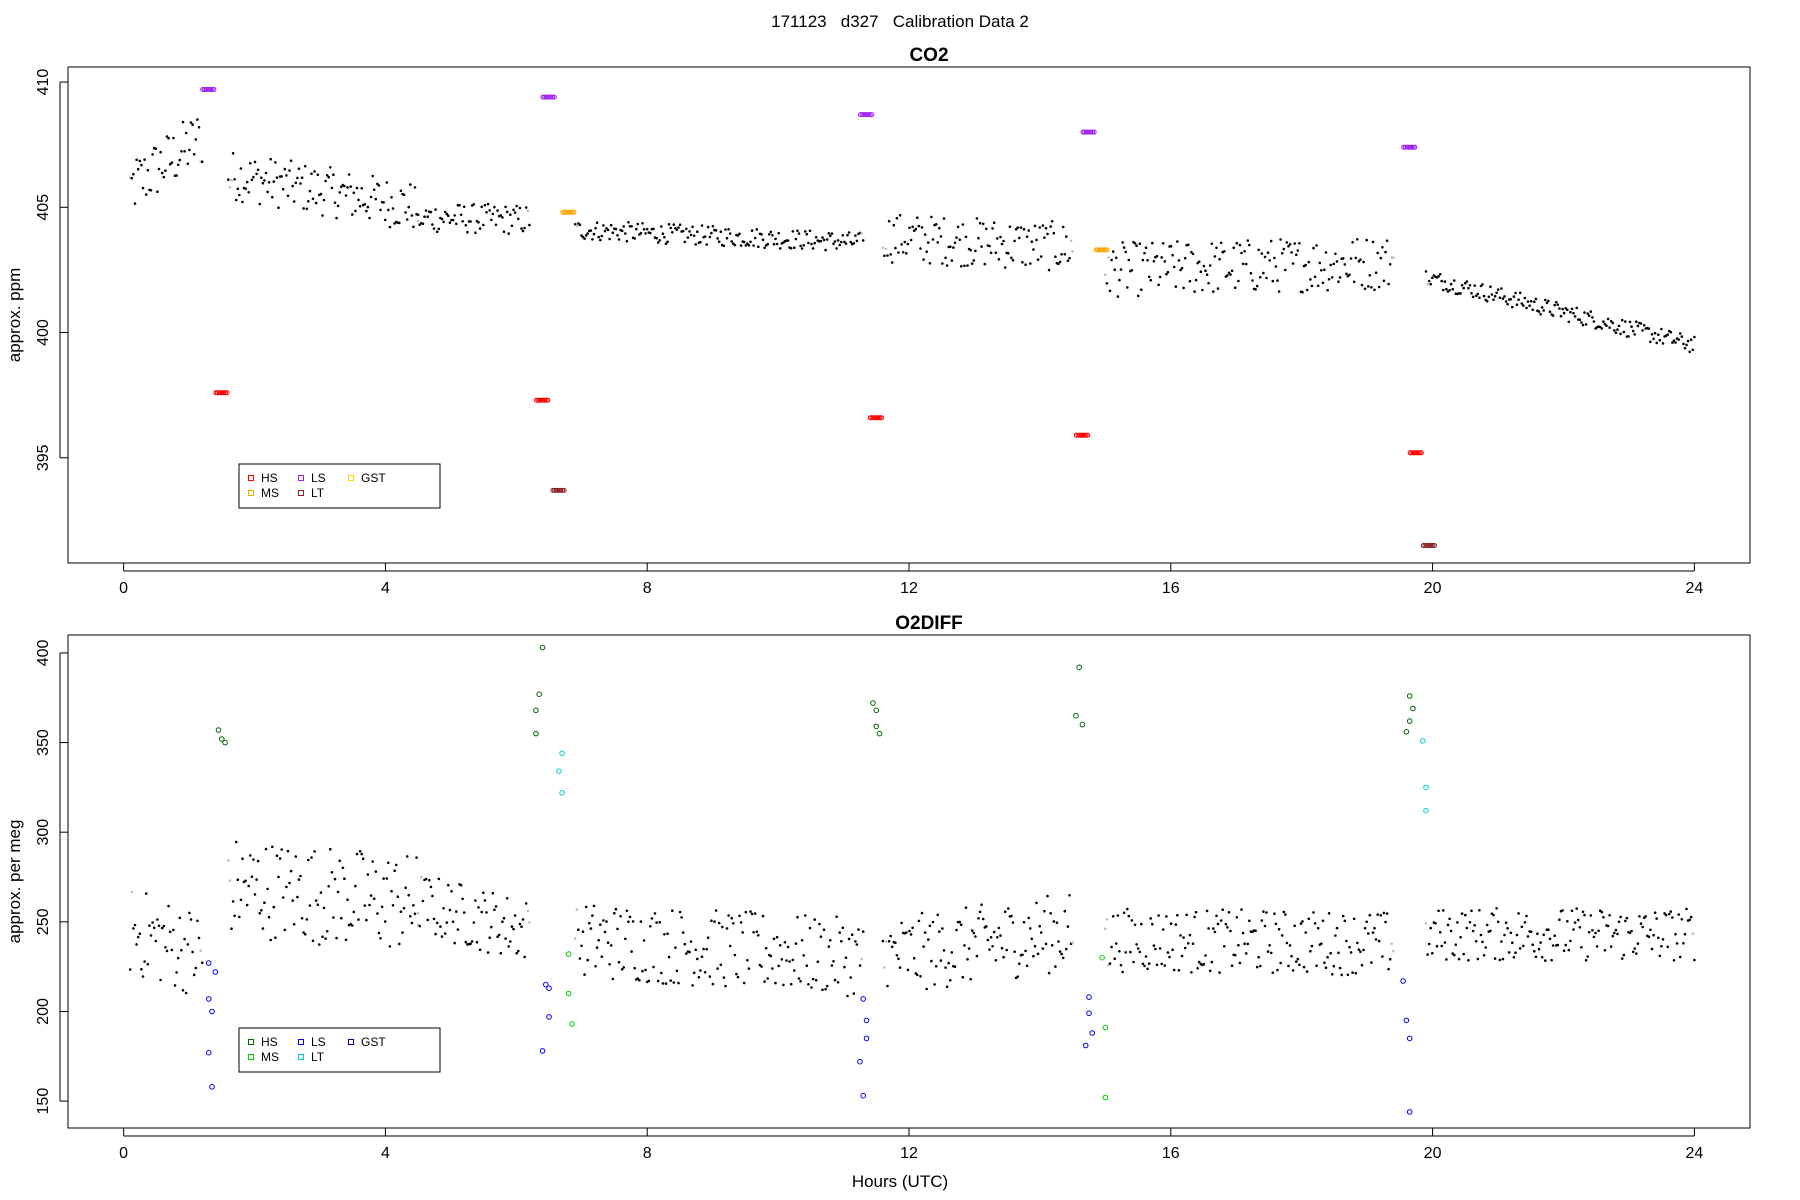 The width and height of the screenshot is (1800, 1200). Describe the element at coordinates (123, 588) in the screenshot. I see `x-tick-label: 0` at that location.